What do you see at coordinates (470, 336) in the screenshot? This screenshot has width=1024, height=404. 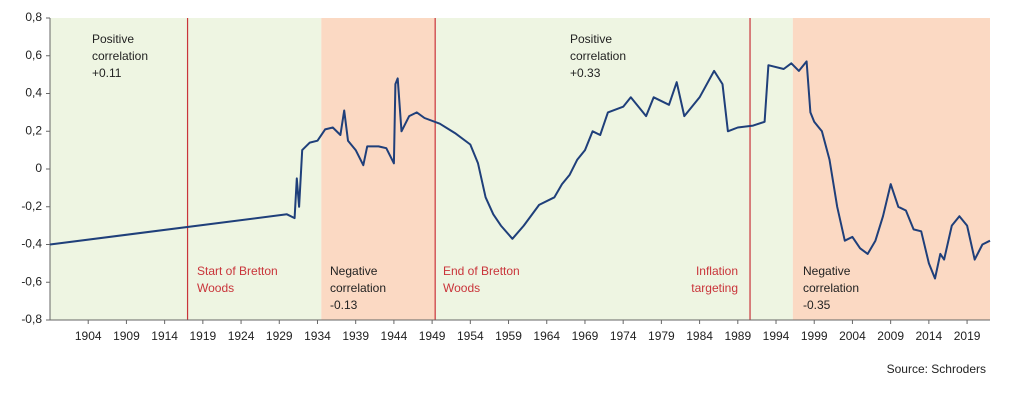 I see `x-tick-label: 1954` at bounding box center [470, 336].